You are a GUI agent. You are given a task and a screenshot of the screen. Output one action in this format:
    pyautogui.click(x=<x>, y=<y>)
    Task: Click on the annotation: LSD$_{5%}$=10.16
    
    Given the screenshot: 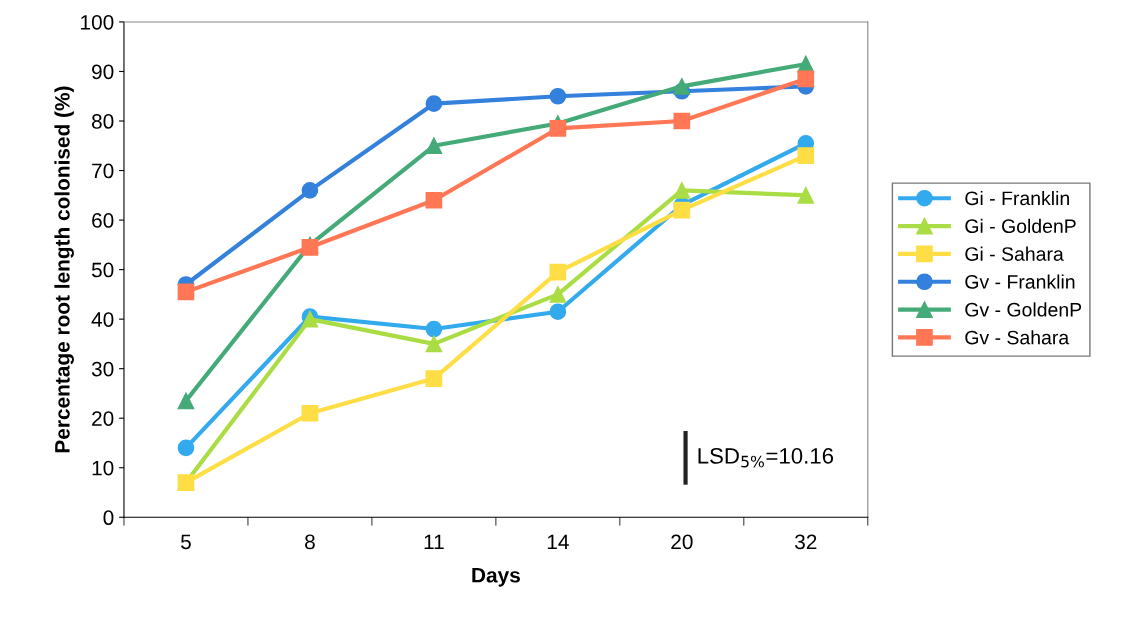 What is the action you would take?
    pyautogui.click(x=766, y=458)
    